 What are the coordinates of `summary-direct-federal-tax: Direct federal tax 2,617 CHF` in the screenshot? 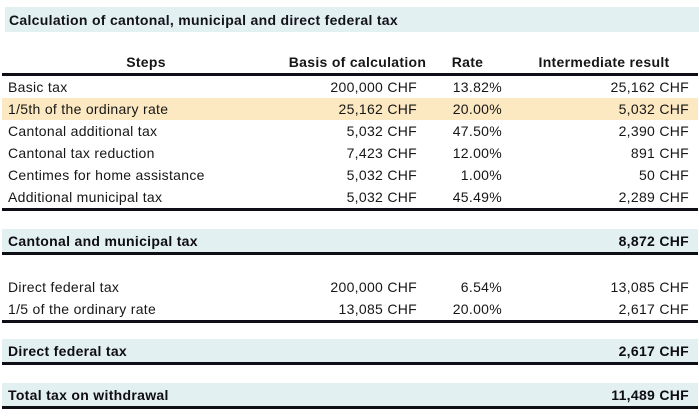 It's located at (350, 352).